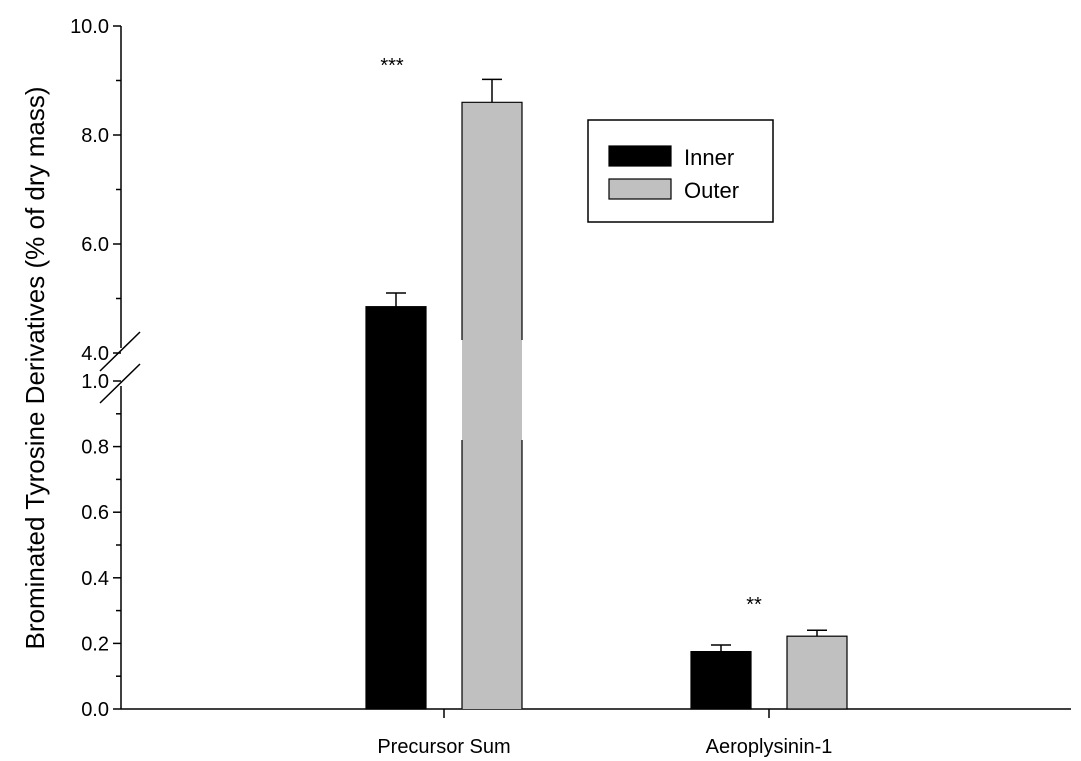  What do you see at coordinates (95, 382) in the screenshot?
I see `y-tick-label: 1.0` at bounding box center [95, 382].